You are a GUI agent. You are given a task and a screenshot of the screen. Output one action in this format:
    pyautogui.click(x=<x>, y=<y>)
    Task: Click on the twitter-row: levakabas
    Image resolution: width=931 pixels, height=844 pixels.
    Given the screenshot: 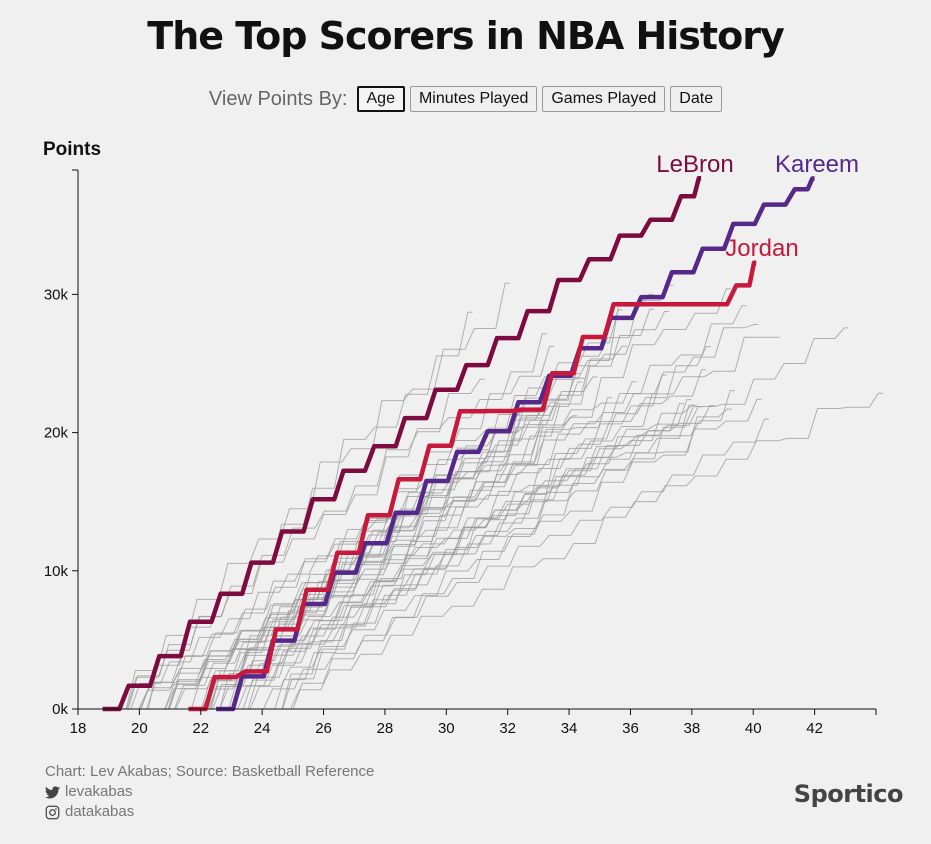 What is the action you would take?
    pyautogui.click(x=209, y=792)
    